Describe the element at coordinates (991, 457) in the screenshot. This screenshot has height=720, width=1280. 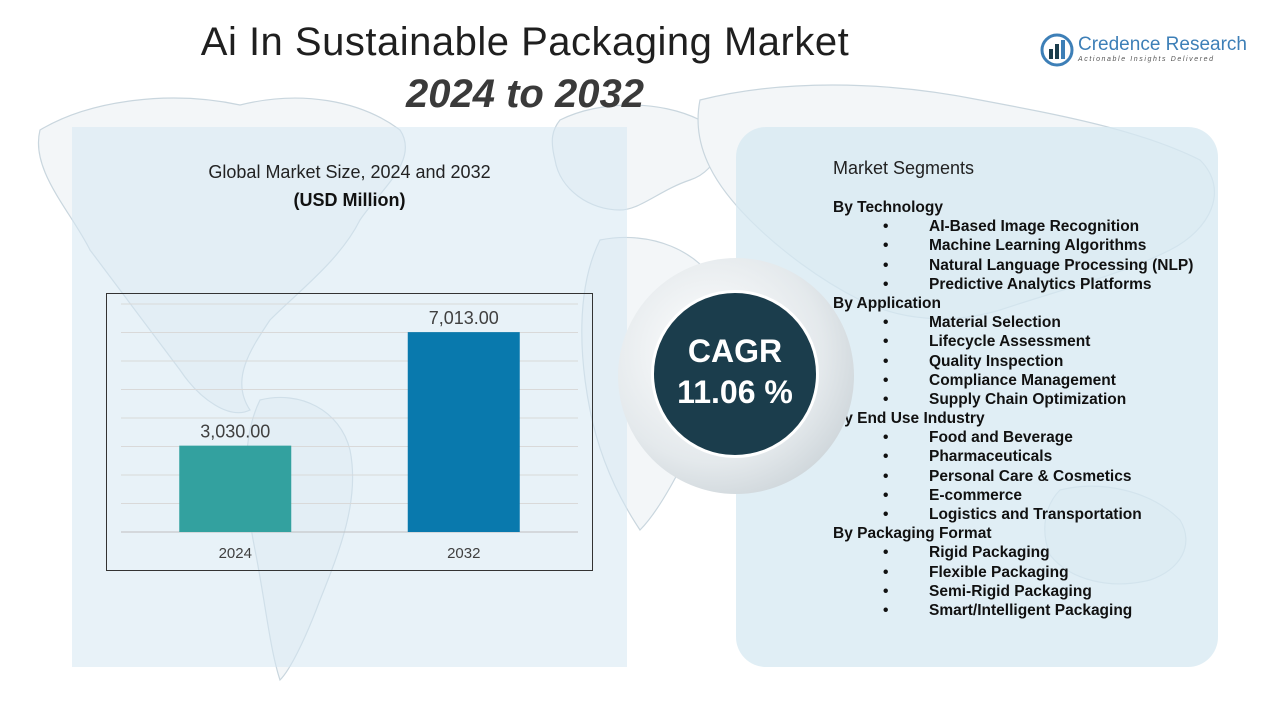
I see `segment-item-label: Pharmaceuticals` at that location.